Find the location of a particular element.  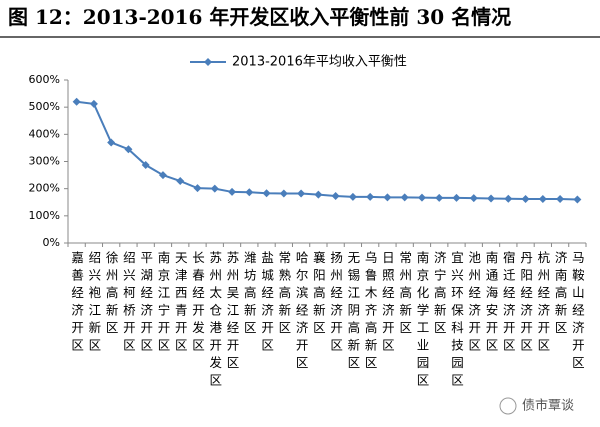

x-tick-label: 南京化学工业园区 is located at coordinates (421, 320).